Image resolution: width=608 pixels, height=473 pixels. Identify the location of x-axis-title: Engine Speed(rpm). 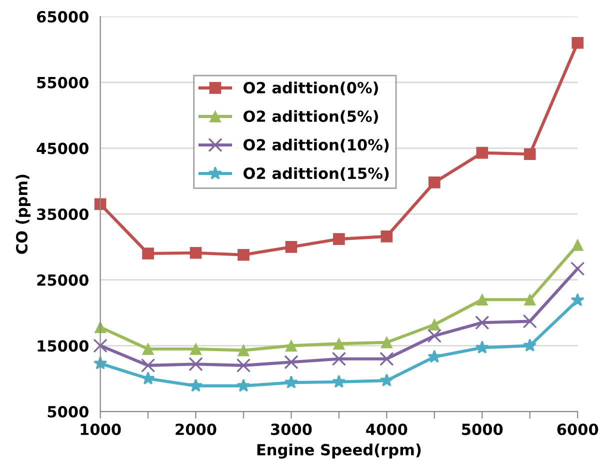
(339, 451).